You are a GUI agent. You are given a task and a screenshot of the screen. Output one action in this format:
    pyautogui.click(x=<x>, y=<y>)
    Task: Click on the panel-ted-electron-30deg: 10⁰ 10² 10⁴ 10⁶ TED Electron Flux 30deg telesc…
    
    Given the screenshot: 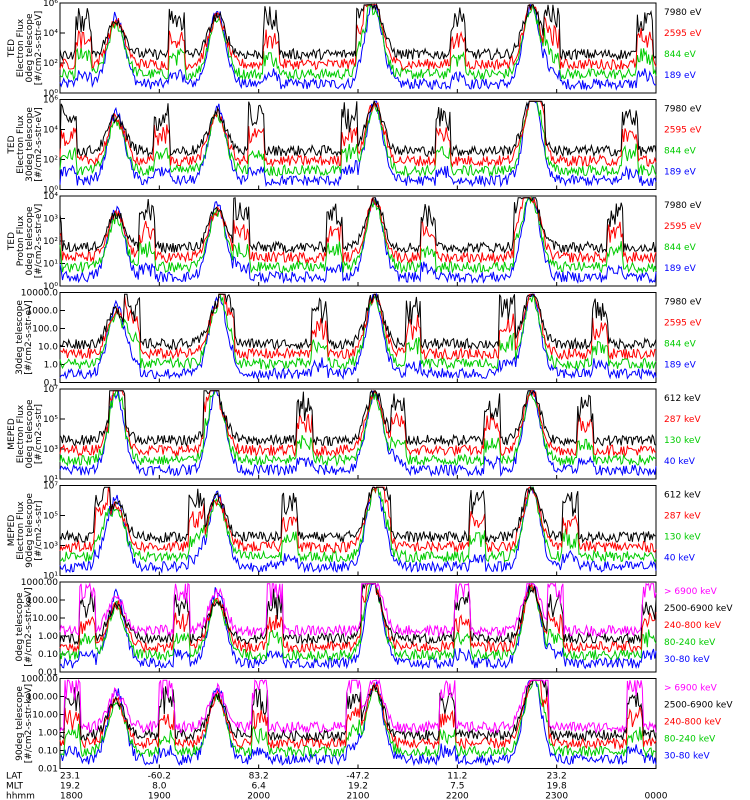 What is the action you would take?
    pyautogui.click(x=354, y=146)
    